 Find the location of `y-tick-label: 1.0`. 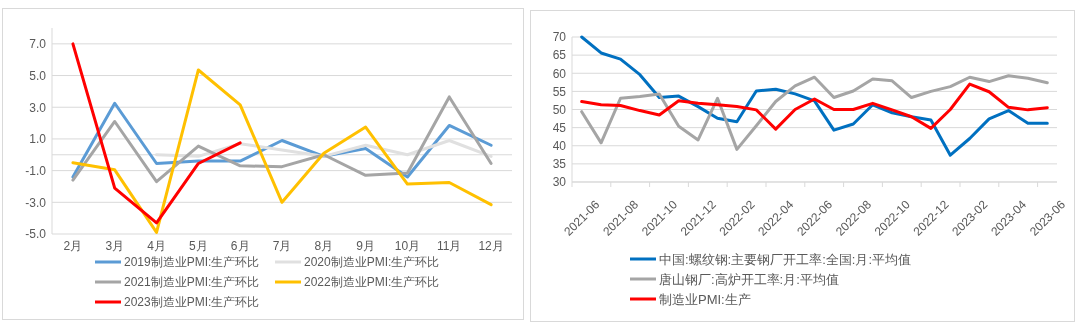

y-tick-label: 1.0 is located at coordinates (38, 139).